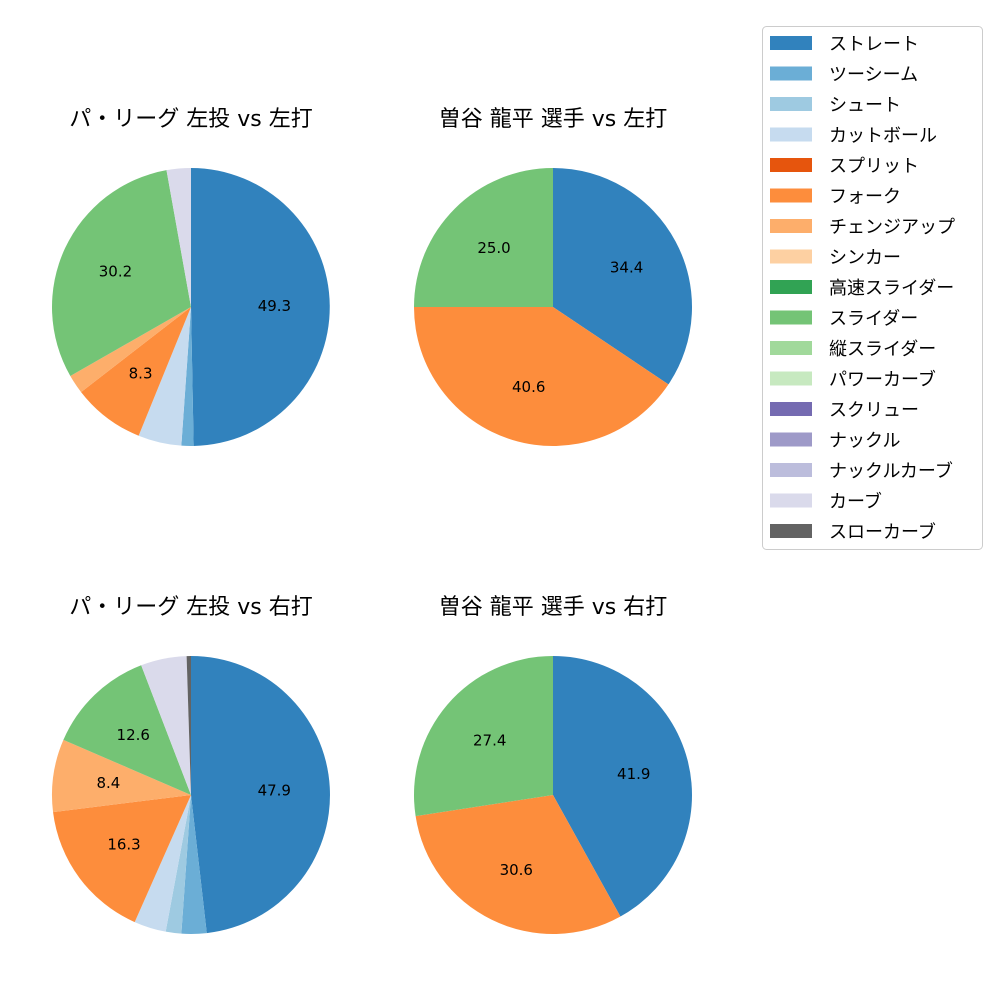 Image resolution: width=1000 pixels, height=1000 pixels. I want to click on chart-title: パ・リーグ 左投 vs 右打, so click(190, 607).